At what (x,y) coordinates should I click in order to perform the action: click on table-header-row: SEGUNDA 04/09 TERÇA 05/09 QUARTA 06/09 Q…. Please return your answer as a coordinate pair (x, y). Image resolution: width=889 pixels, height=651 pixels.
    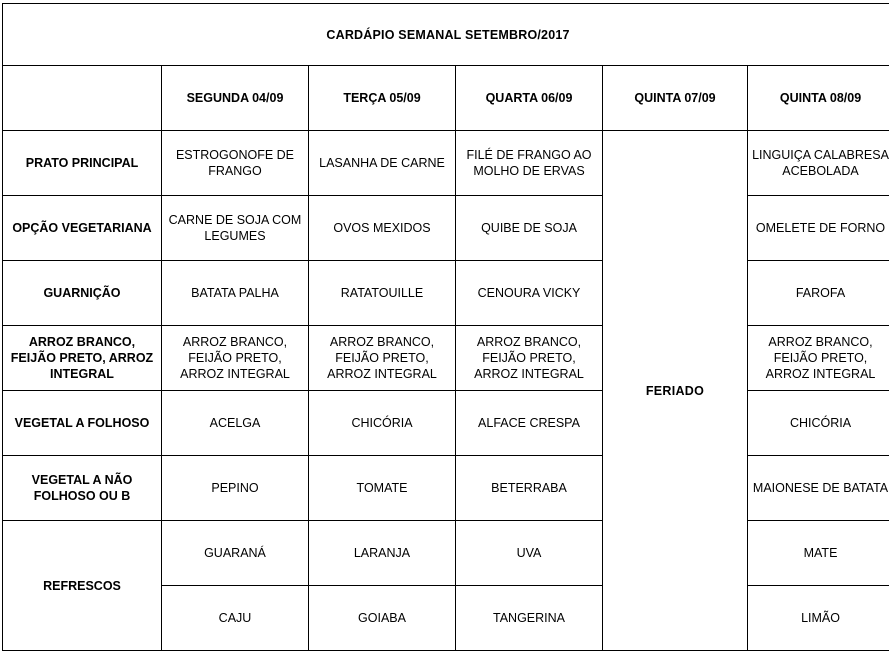
    Looking at the image, I should click on (446, 98).